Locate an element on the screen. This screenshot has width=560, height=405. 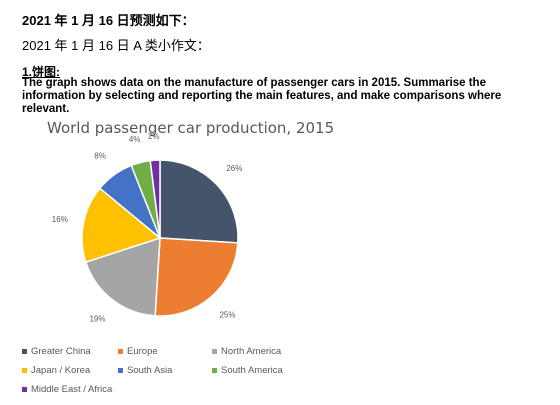
pie-slice-middle-east-africa is located at coordinates (155, 199).